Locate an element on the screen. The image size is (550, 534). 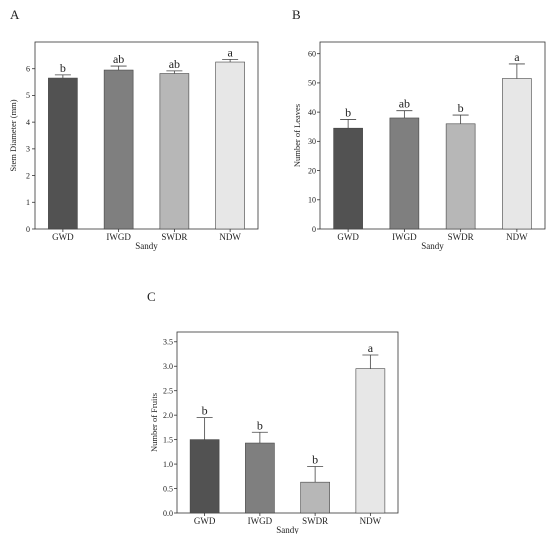
y-tick-label: 5 is located at coordinates (28, 95).